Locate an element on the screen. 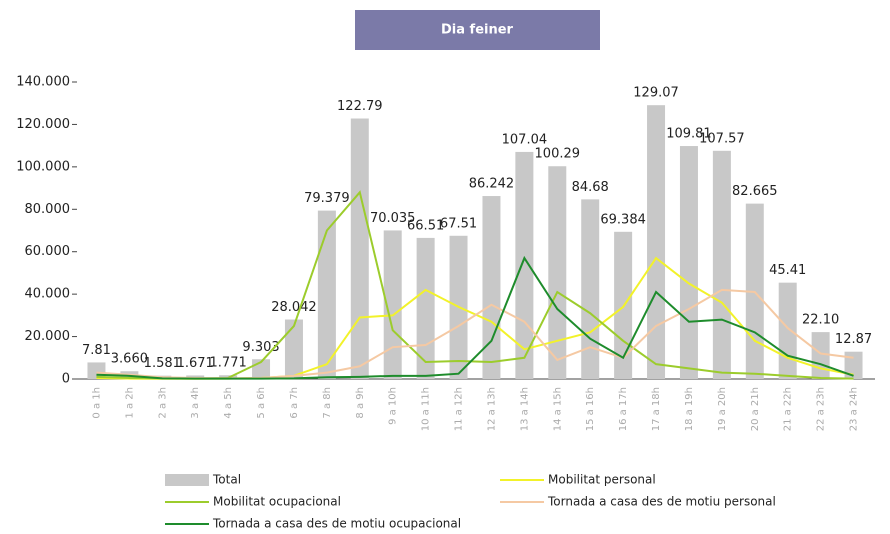 The image size is (890, 534). legend-label: Mobilitat ocupacional is located at coordinates (277, 502).